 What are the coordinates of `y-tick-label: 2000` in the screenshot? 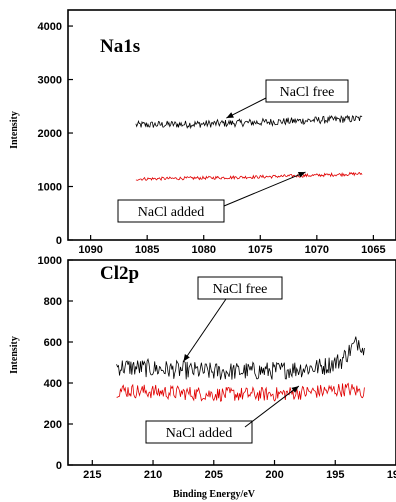 It's located at (50, 134).